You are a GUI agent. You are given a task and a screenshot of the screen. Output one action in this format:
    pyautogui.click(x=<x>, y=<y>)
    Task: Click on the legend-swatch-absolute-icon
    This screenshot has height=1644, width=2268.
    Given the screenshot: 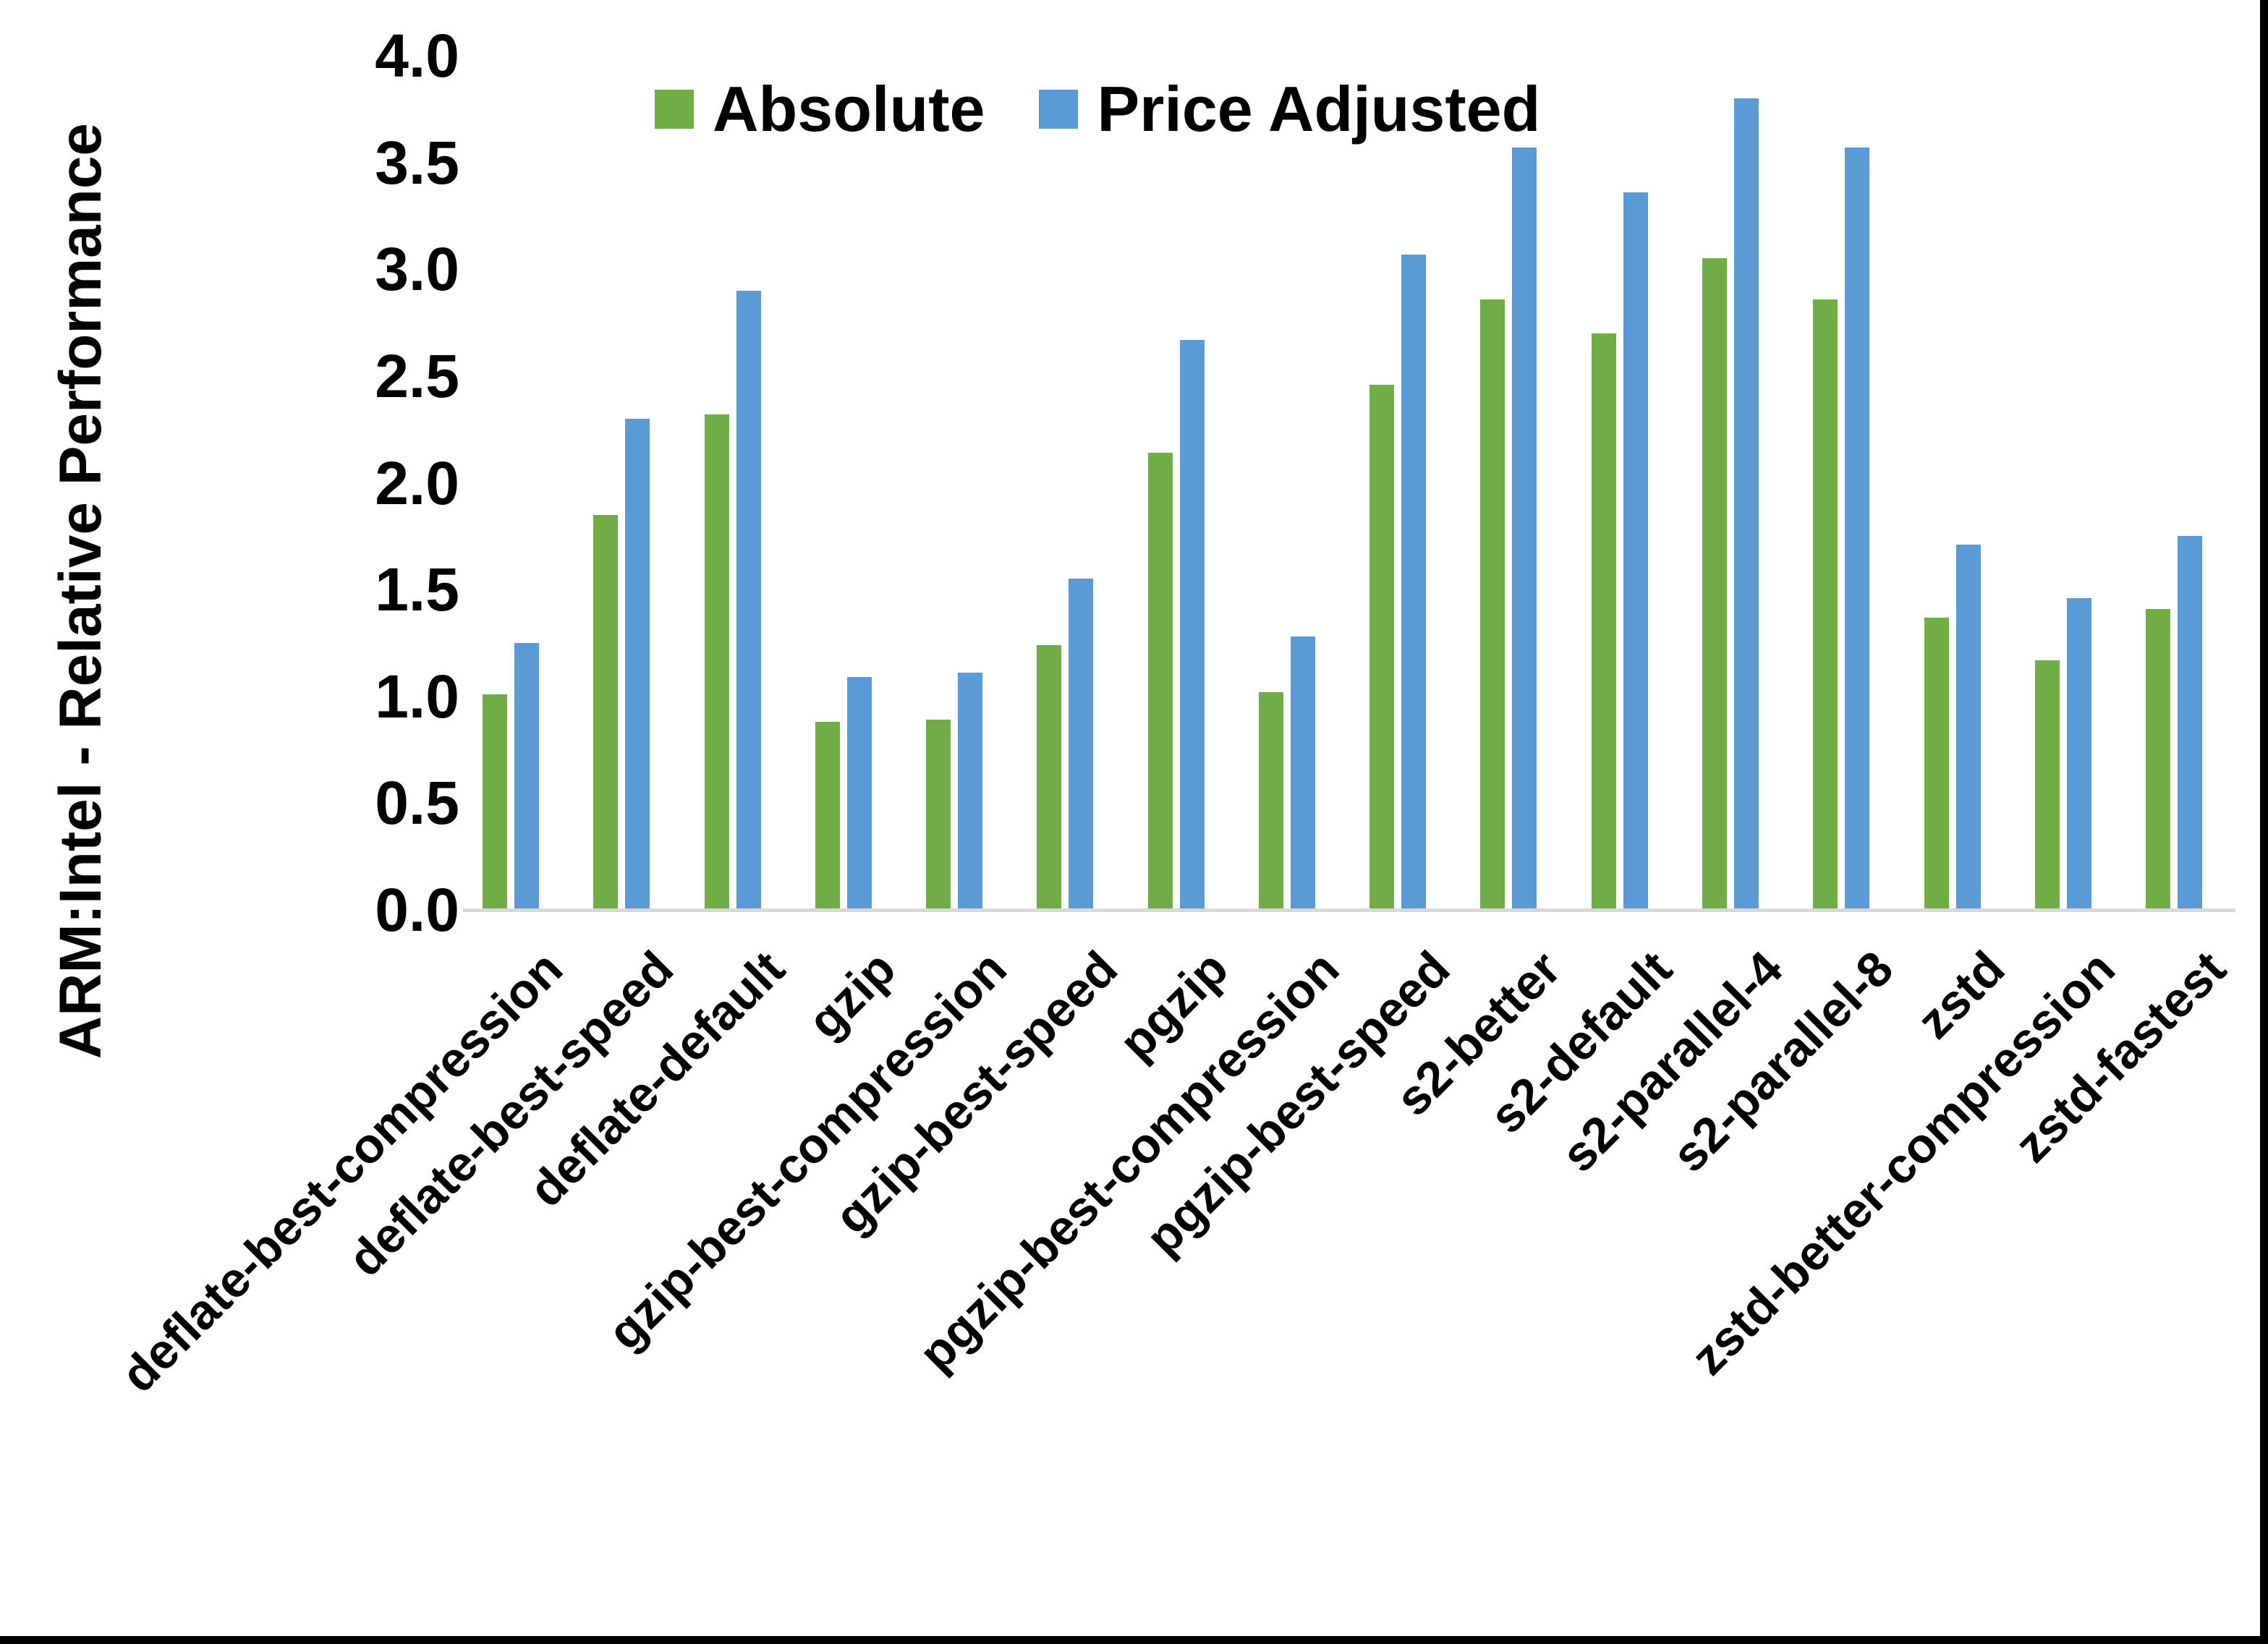 What is the action you would take?
    pyautogui.click(x=674, y=109)
    